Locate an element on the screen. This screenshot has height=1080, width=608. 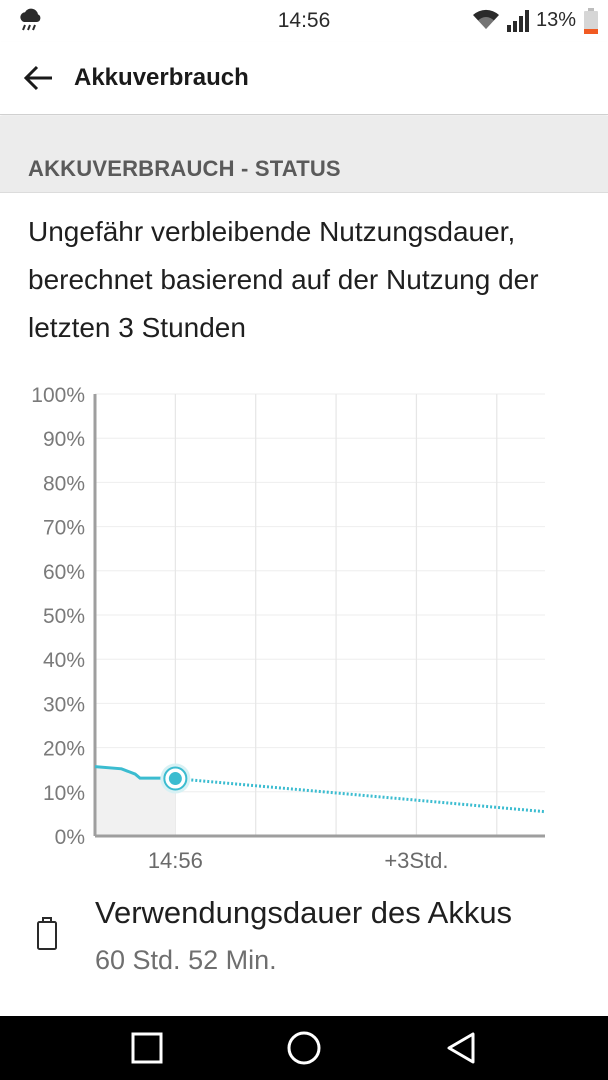
y-tick-label: 40% is located at coordinates (64, 660).